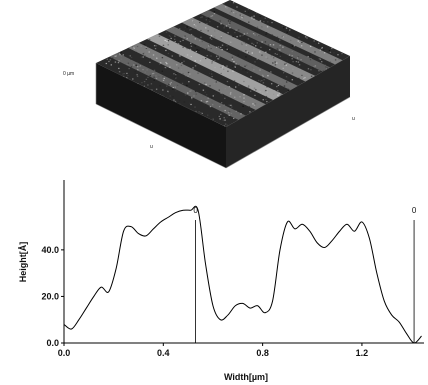 Image resolution: width=428 pixels, height=385 pixels. I want to click on x-tick-label: 0.8, so click(262, 353).